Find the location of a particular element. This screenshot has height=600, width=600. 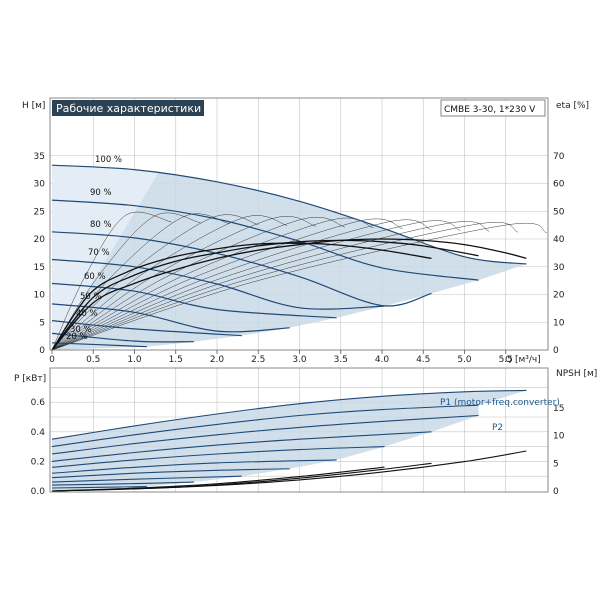

eta-y-tick-label: 0 is located at coordinates (556, 351).